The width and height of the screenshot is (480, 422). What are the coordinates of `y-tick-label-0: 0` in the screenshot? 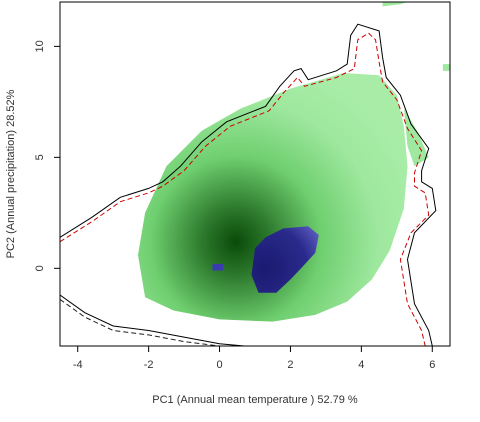 It's located at (40, 268).